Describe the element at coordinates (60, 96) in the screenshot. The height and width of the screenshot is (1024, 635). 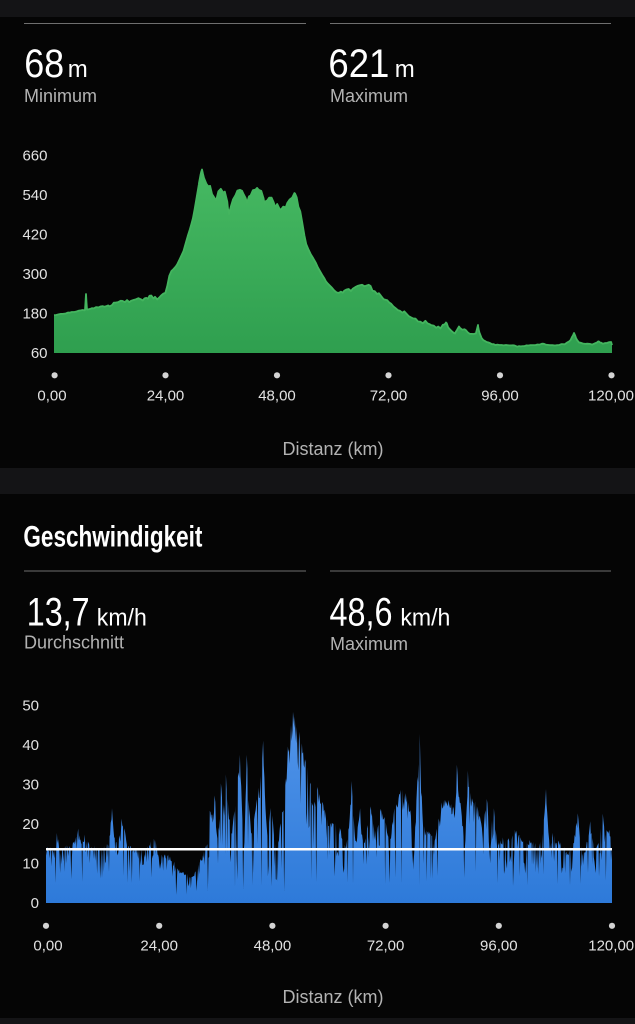
I see `svg-text: Minimum` at that location.